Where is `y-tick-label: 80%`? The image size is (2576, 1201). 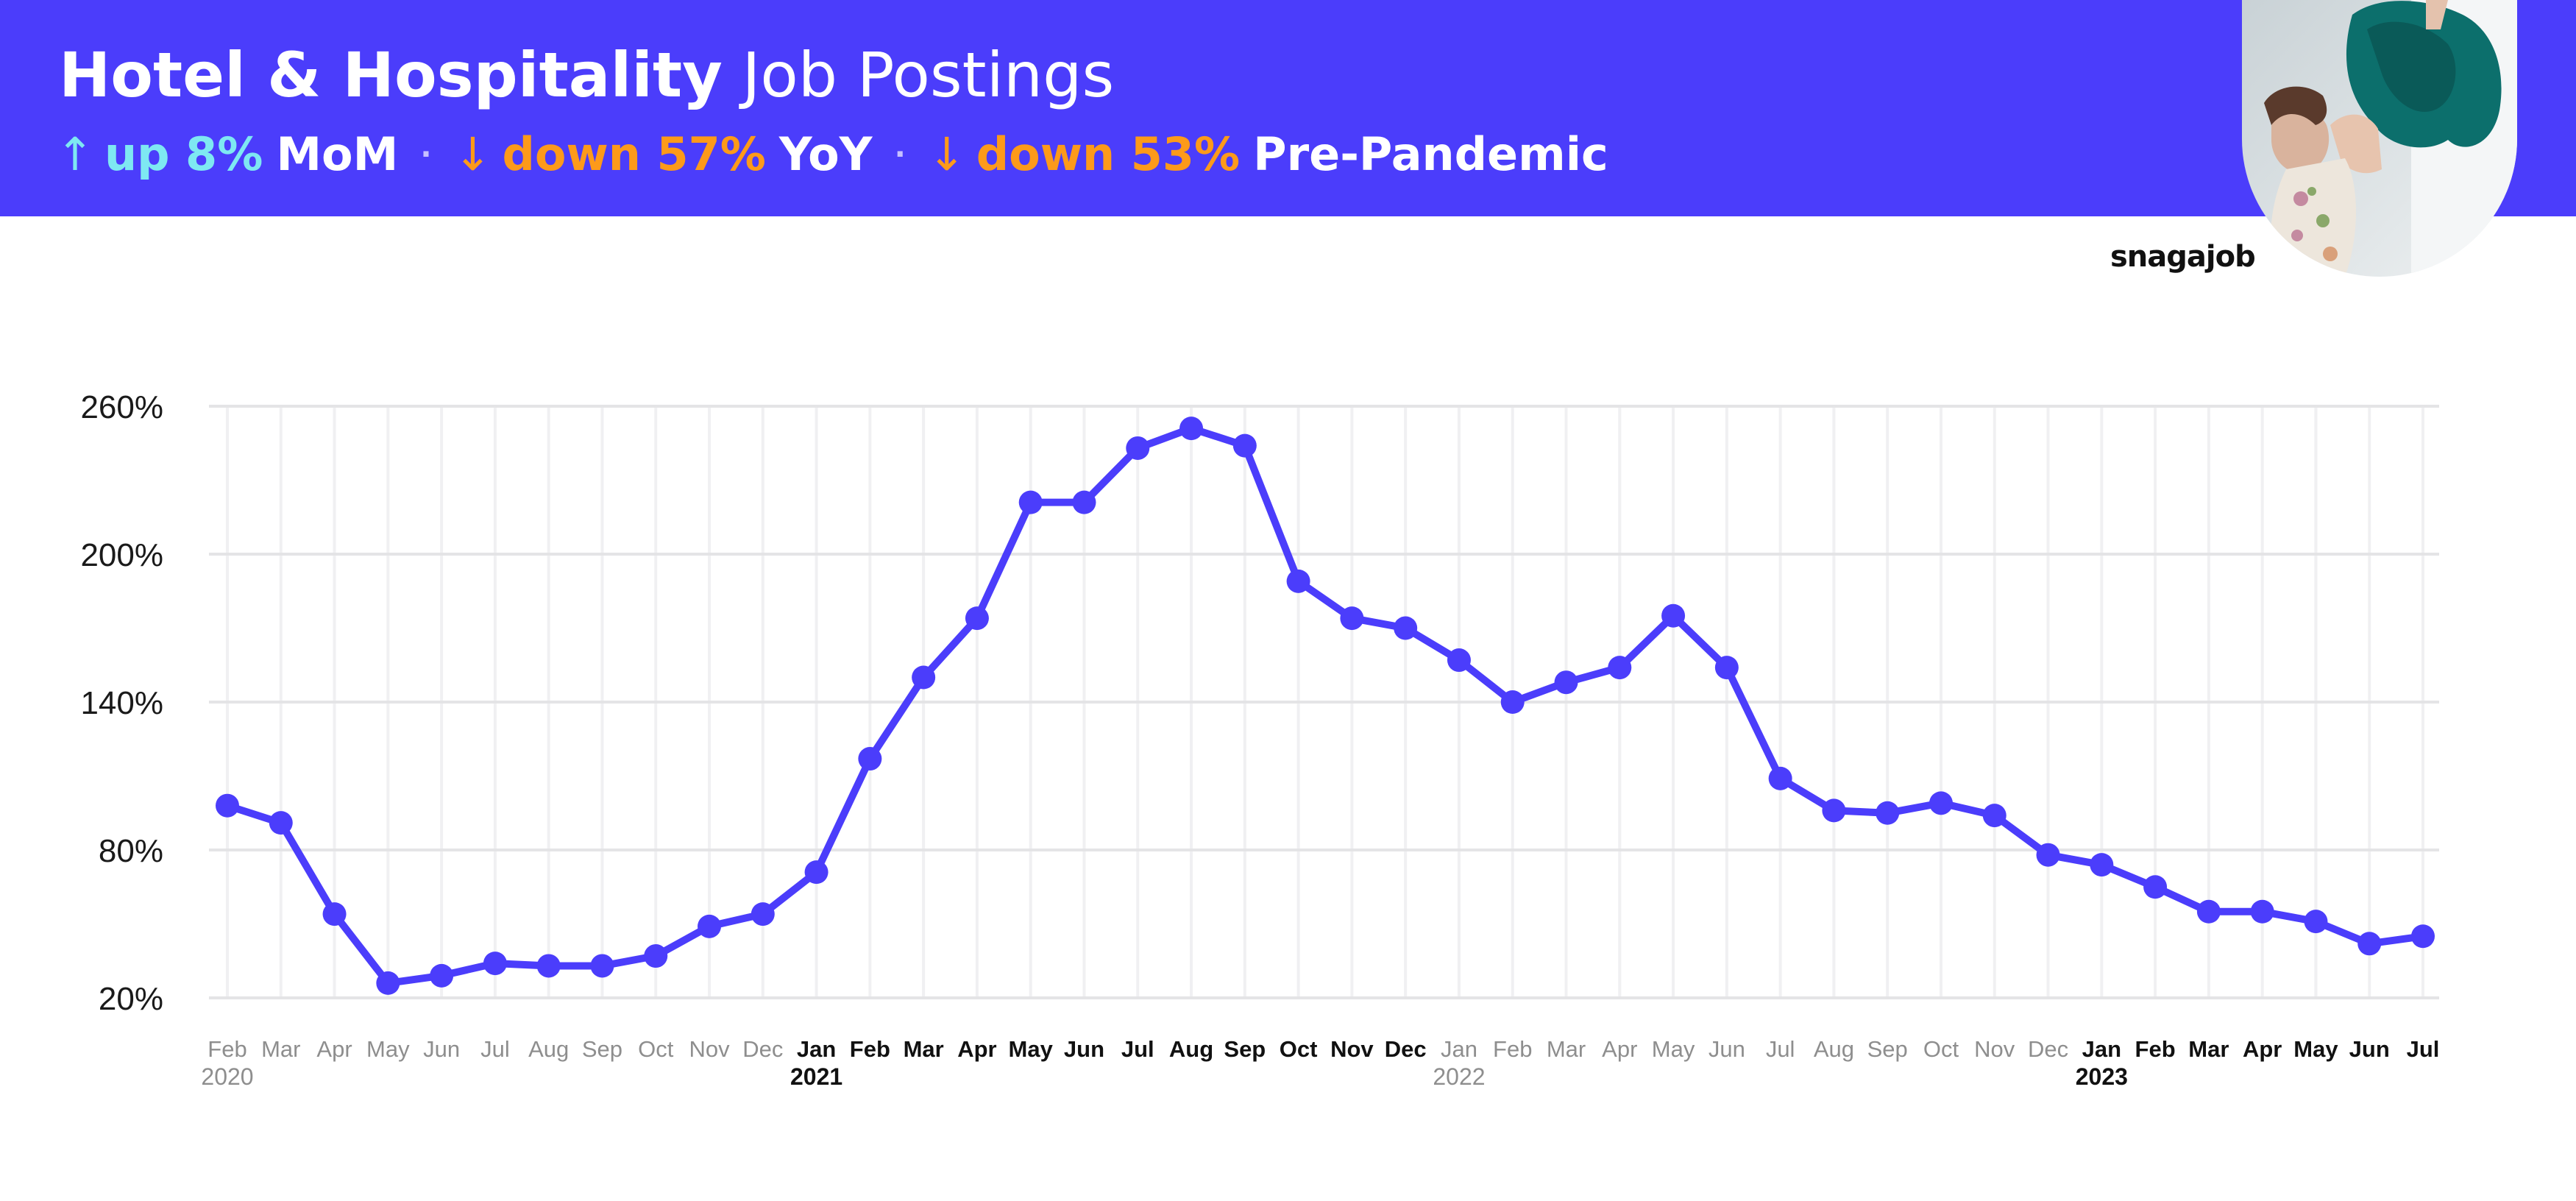 y-tick-label: 80% is located at coordinates (131, 851).